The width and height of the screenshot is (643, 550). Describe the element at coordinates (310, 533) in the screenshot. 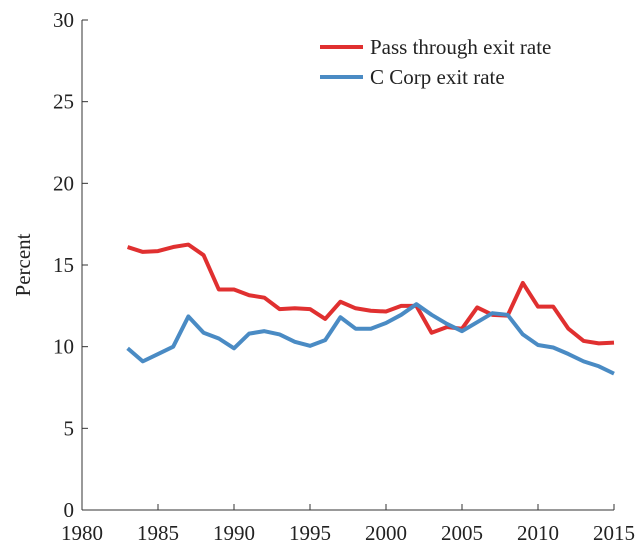

I see `x-tick-label: 1995` at that location.